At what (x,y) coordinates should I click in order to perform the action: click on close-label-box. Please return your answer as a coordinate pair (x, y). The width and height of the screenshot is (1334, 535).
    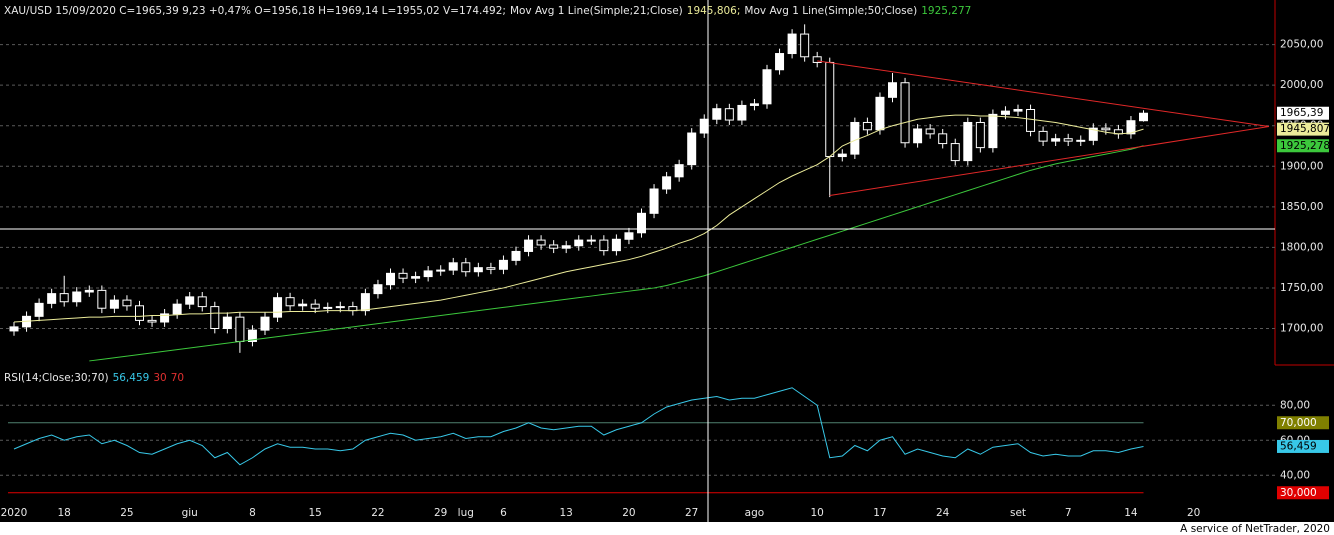
    Looking at the image, I should click on (1303, 113).